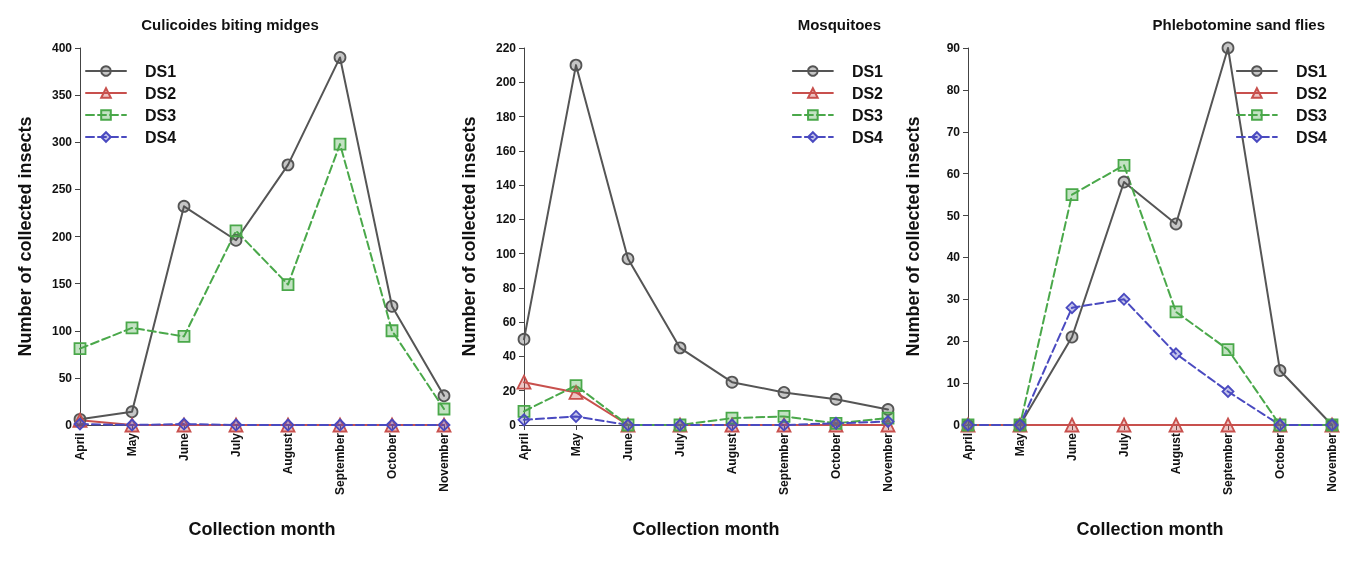  I want to click on y-tick-label: 120, so click(506, 219).